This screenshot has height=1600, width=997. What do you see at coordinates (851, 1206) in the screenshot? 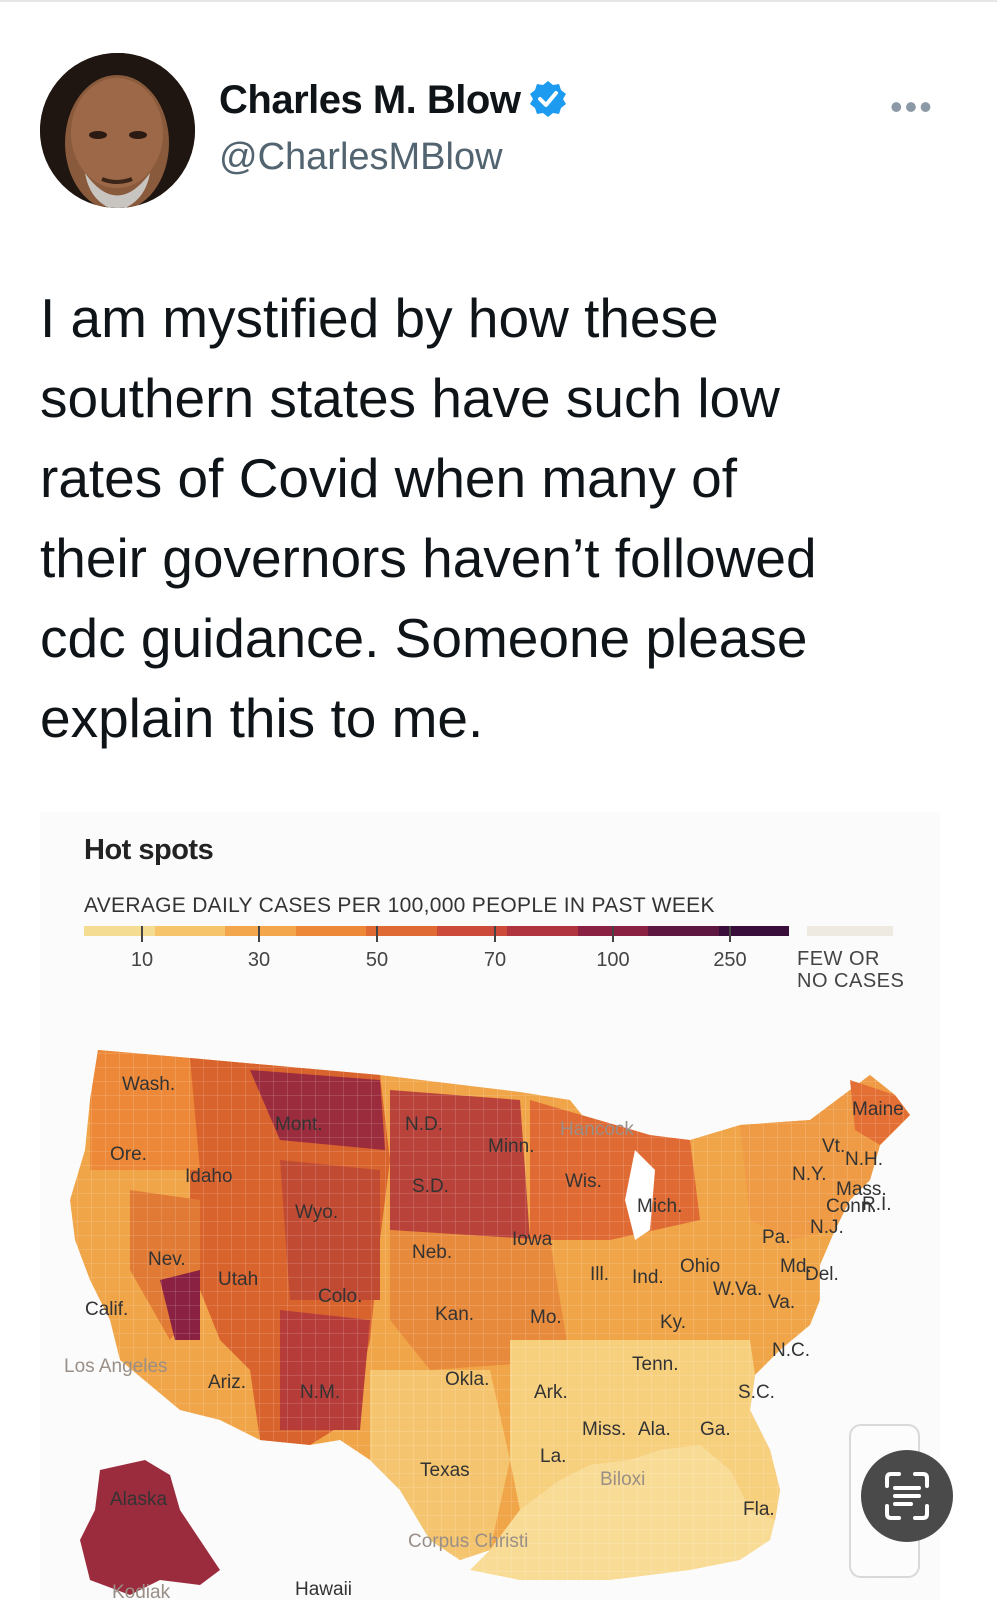
I see `state-label-conn: Conn.` at bounding box center [851, 1206].